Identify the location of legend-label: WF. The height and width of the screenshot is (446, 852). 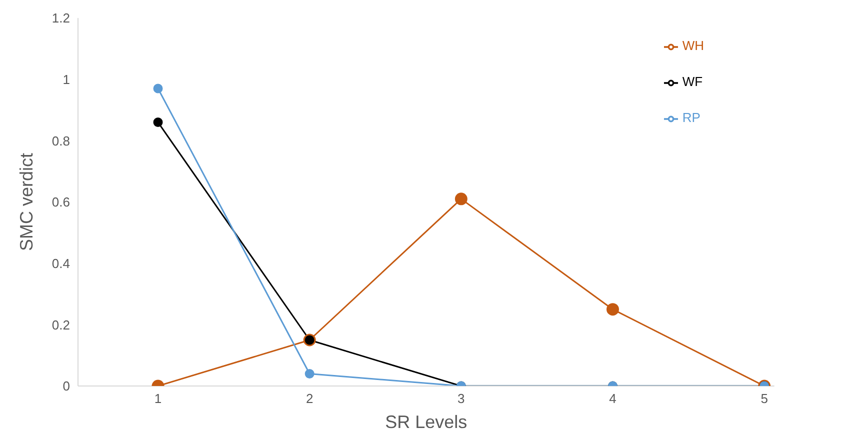
(692, 81).